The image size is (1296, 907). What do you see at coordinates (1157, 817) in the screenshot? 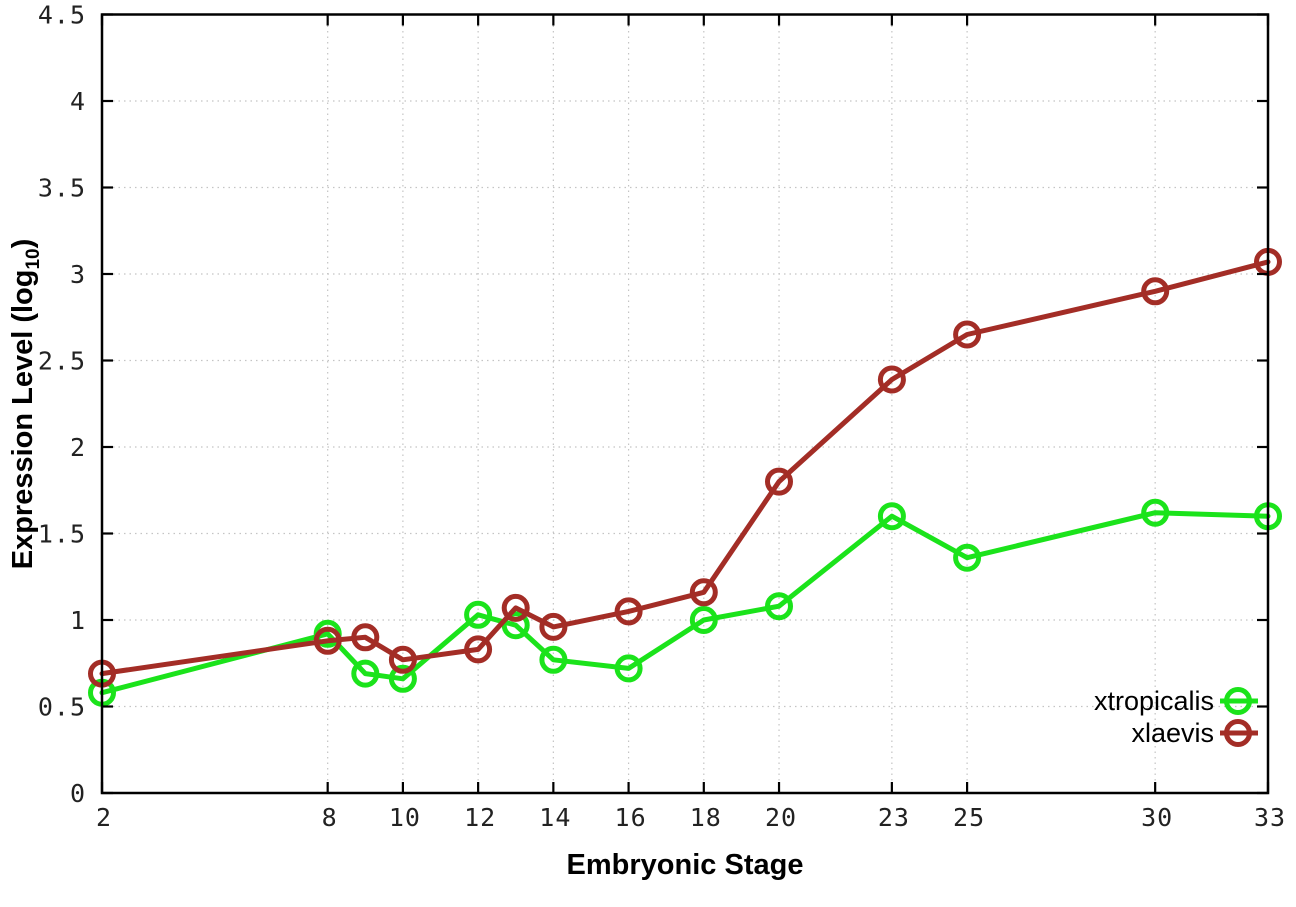
I see `x-tick-label: 30` at bounding box center [1157, 817].